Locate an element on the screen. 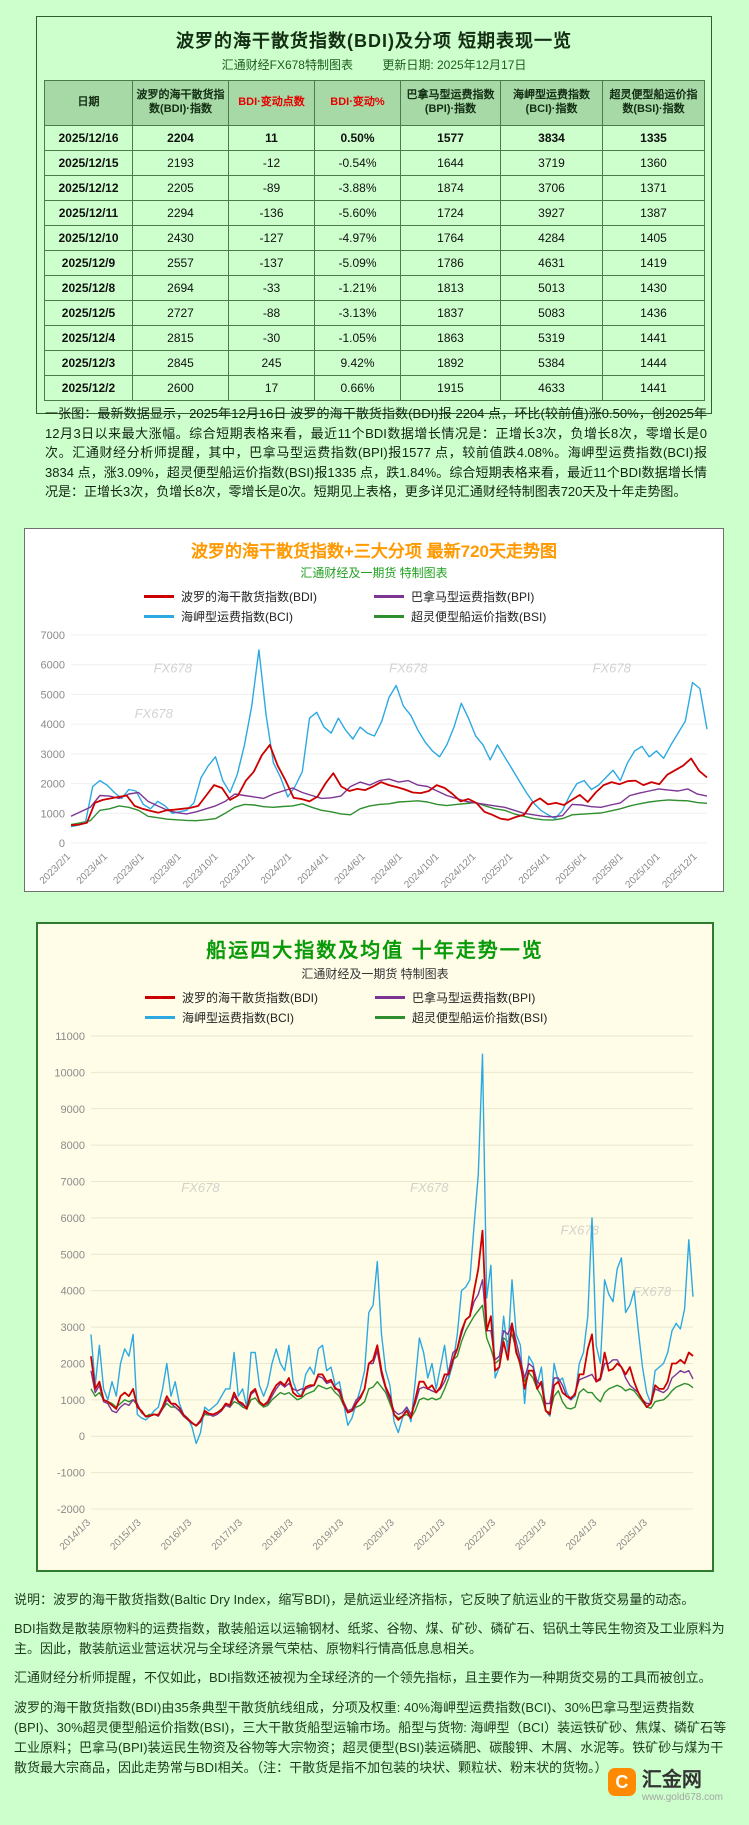 The image size is (749, 1825). site-url: www.gold678.com is located at coordinates (682, 1797).